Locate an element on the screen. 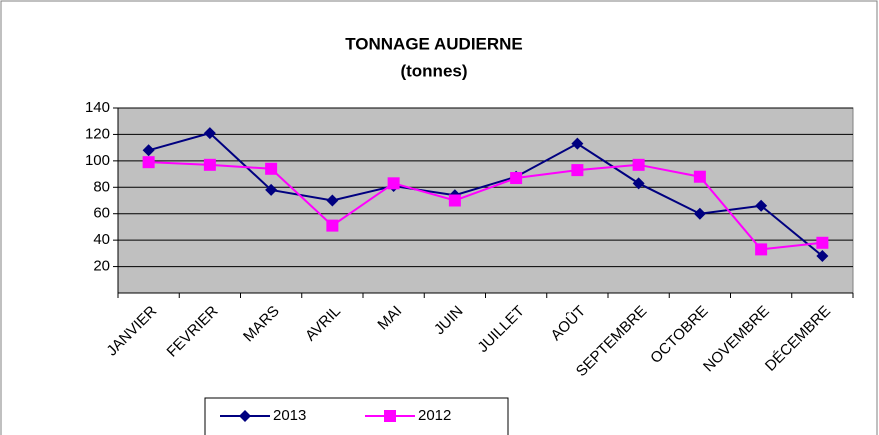 This screenshot has width=879, height=435. x-tick-label: NOVEMBRE is located at coordinates (736, 339).